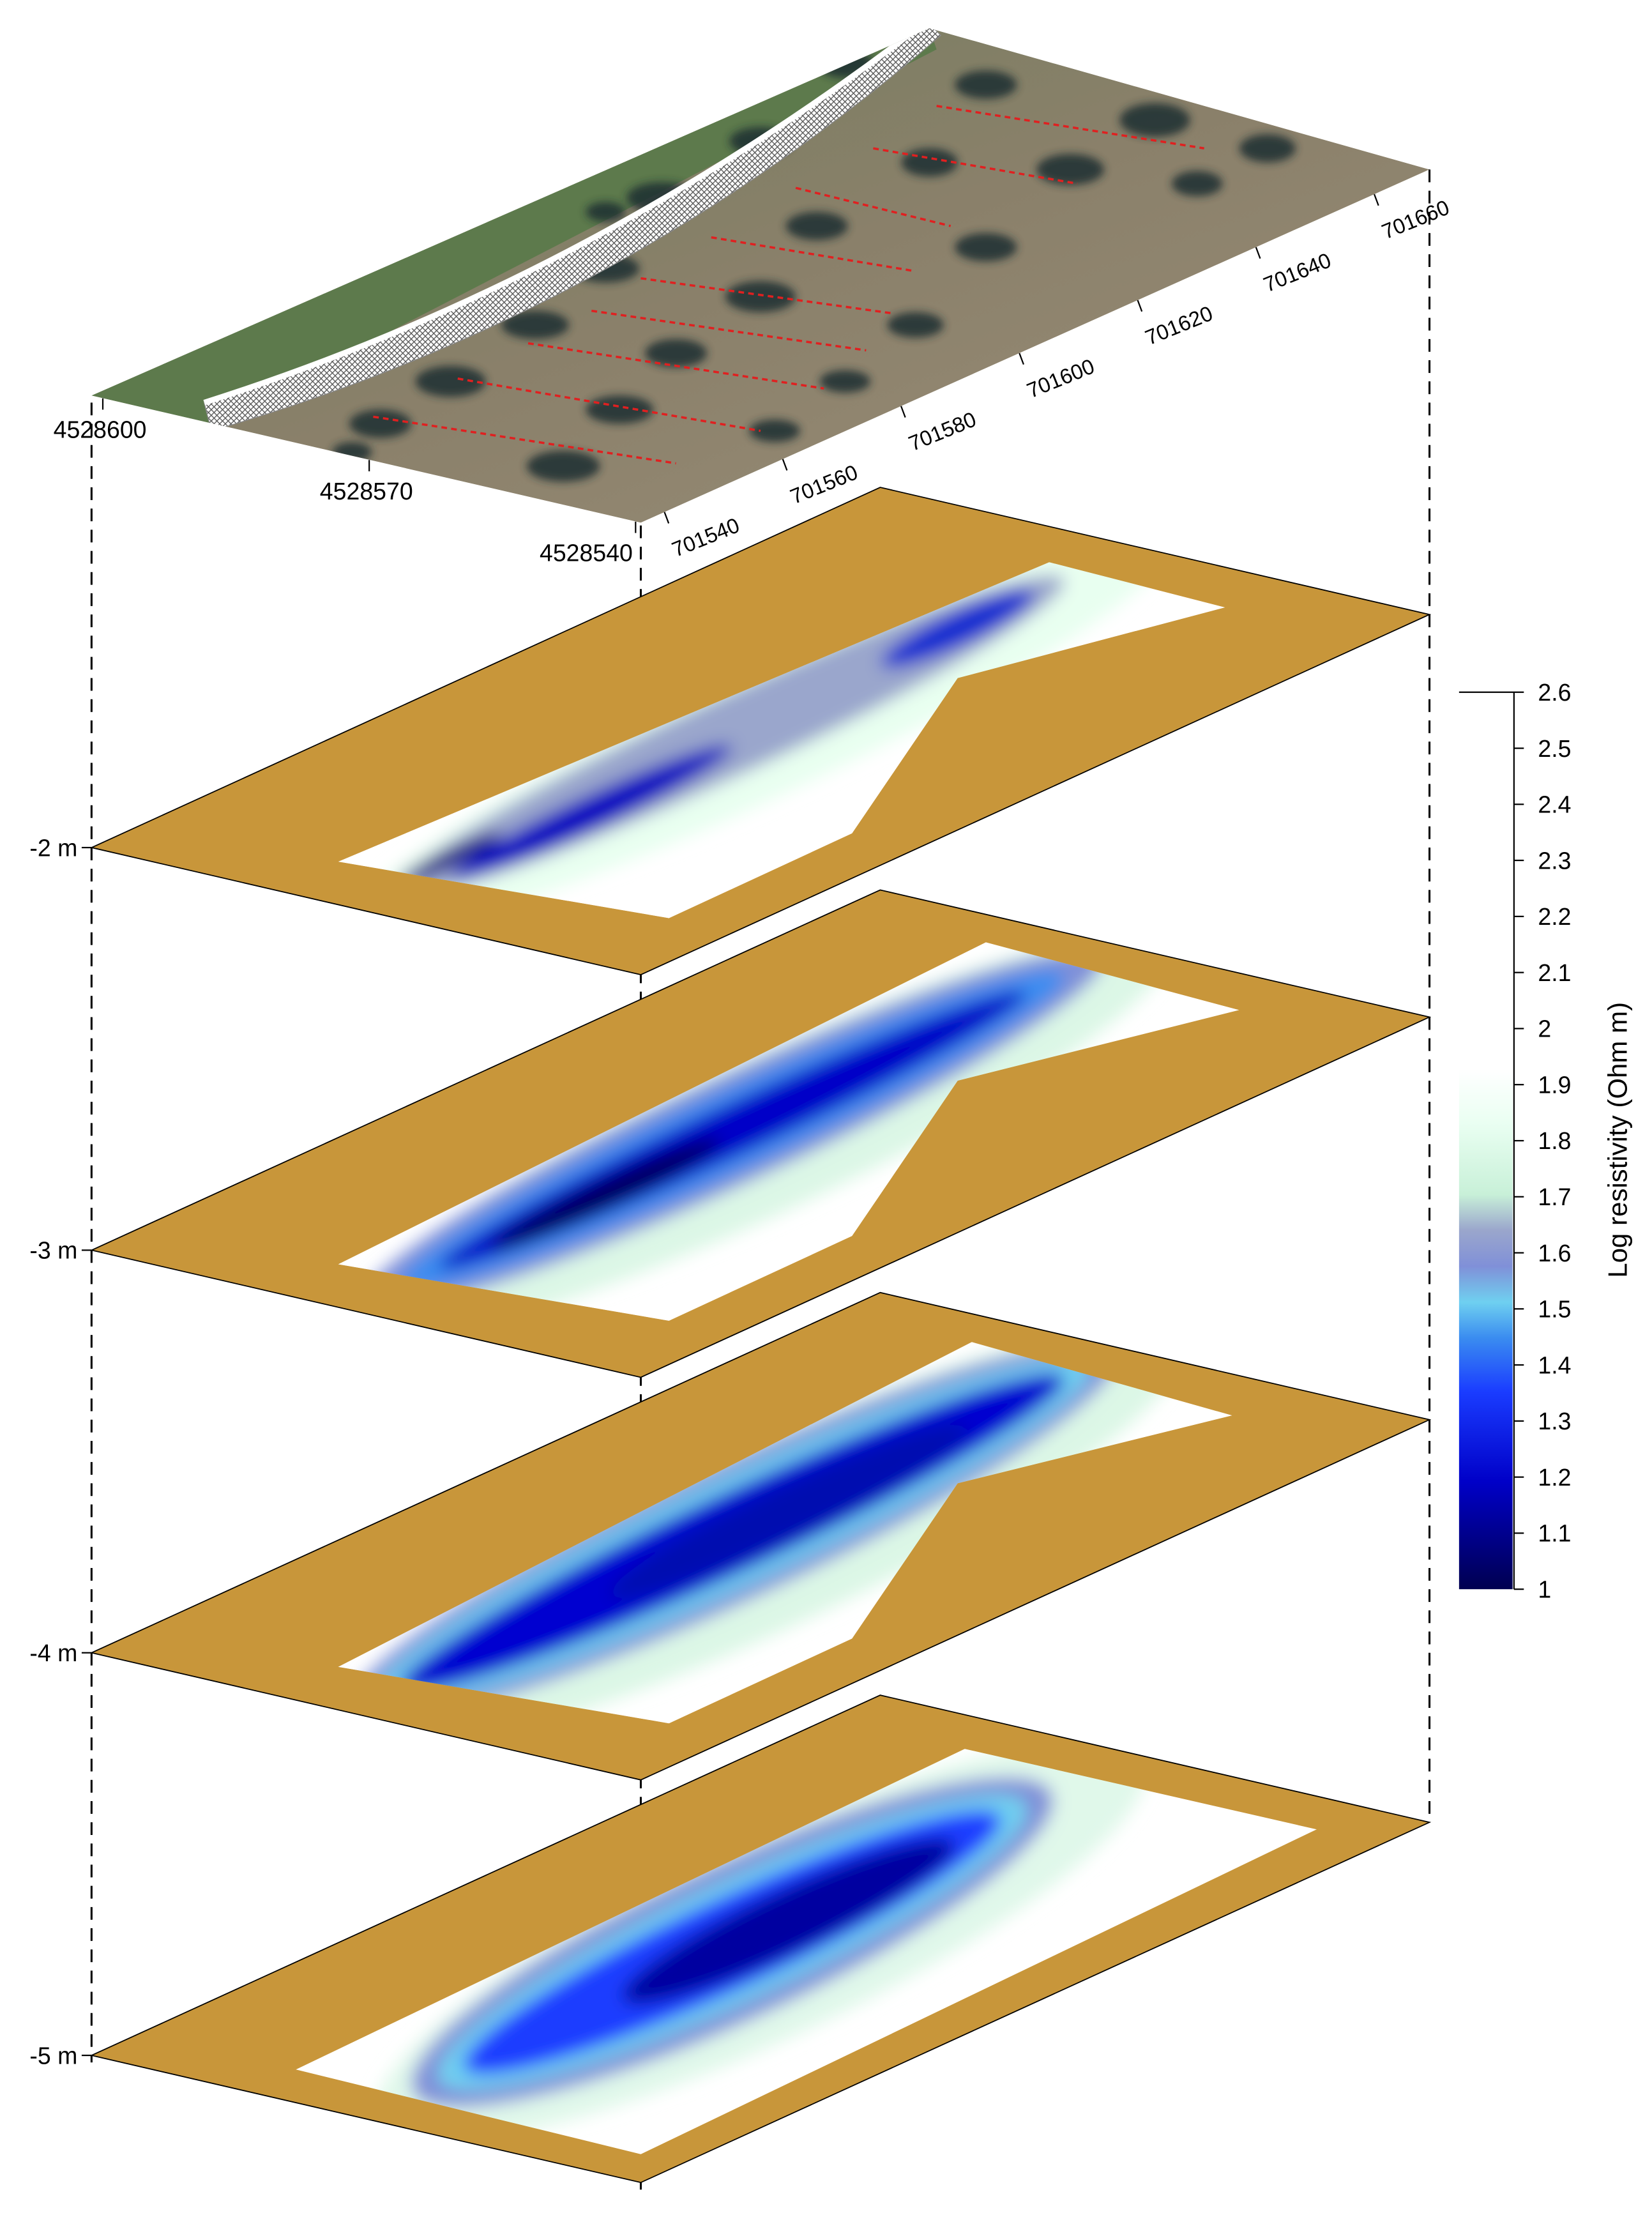 The width and height of the screenshot is (1652, 2215). I want to click on easting-label: 701580, so click(943, 432).